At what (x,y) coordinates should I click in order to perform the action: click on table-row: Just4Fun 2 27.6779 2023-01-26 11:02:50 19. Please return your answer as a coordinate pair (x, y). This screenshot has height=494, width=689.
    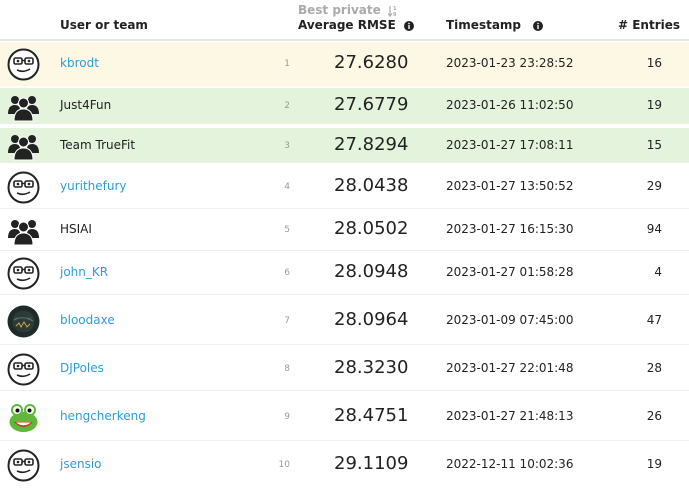
    Looking at the image, I should click on (344, 106).